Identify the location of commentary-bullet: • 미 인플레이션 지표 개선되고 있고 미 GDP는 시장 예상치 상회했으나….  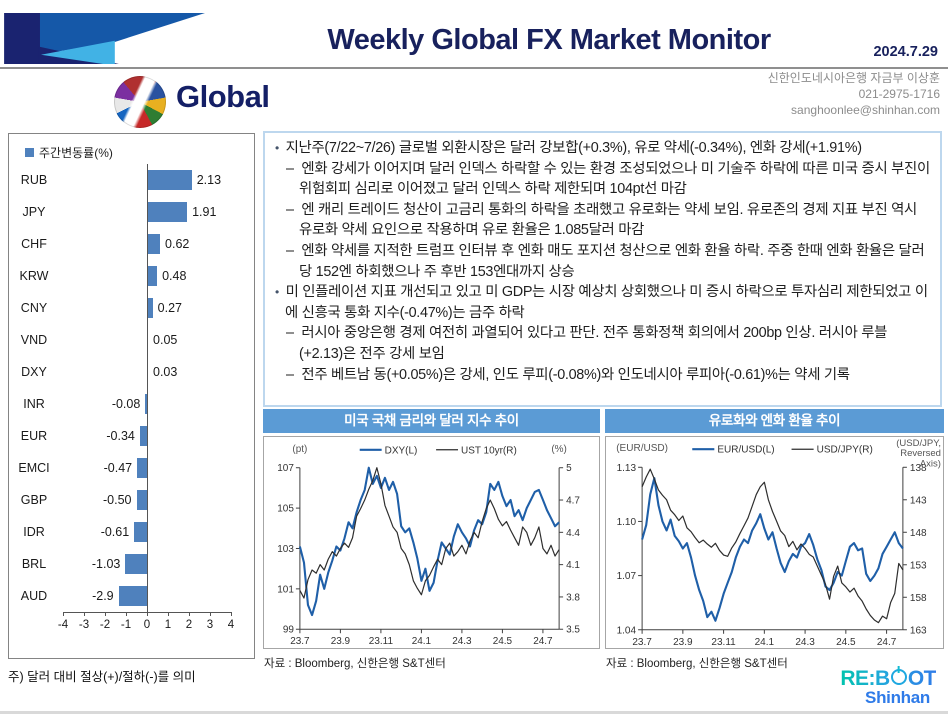
(601, 302).